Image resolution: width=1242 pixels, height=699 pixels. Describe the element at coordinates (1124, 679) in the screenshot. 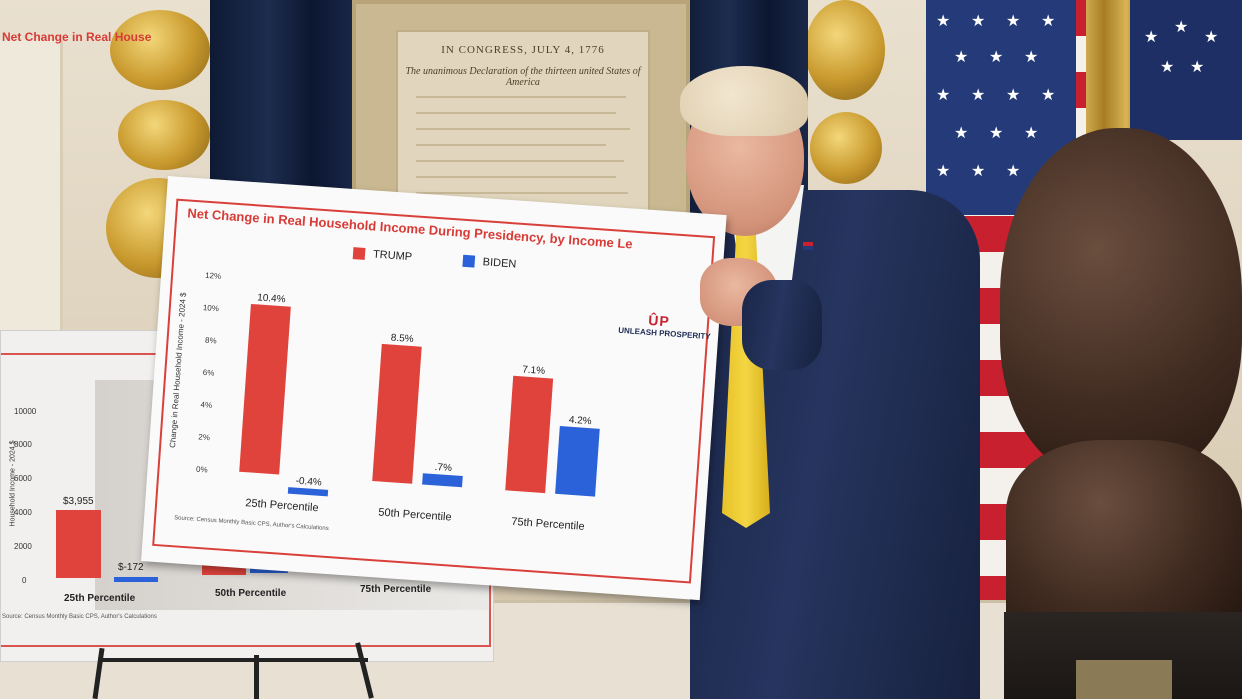

I see `bust-plaque` at that location.